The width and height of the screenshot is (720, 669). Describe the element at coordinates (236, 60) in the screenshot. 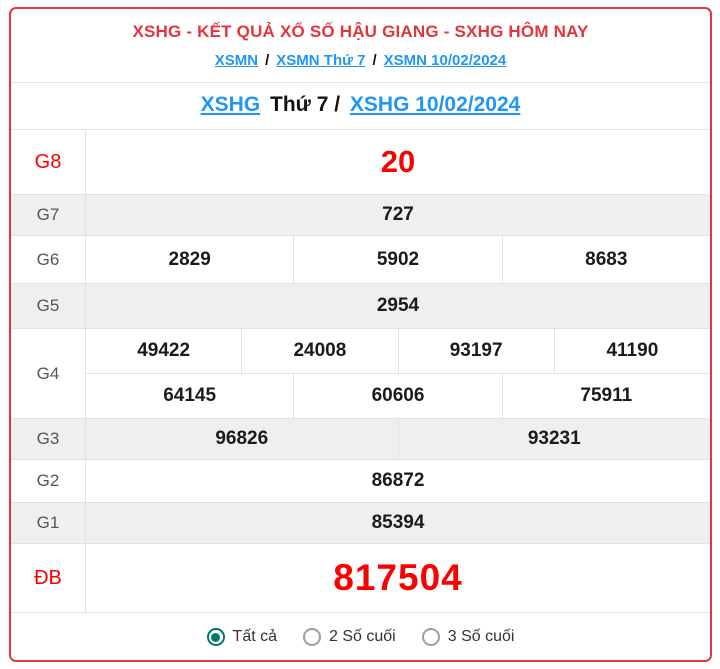

I see `breadcrumb-link-xsmn: XSMN` at that location.